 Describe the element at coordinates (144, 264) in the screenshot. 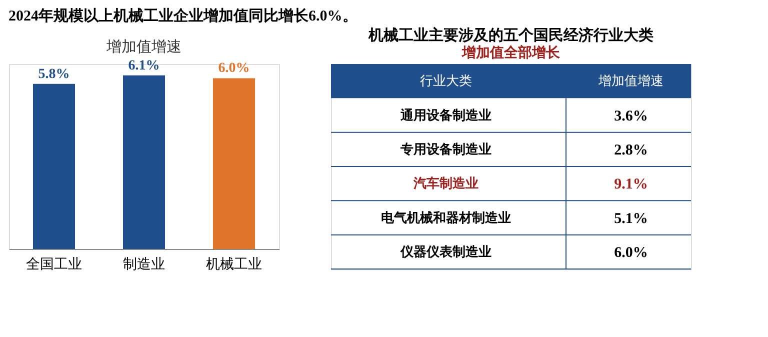

I see `x-tick-label: 制造业` at that location.